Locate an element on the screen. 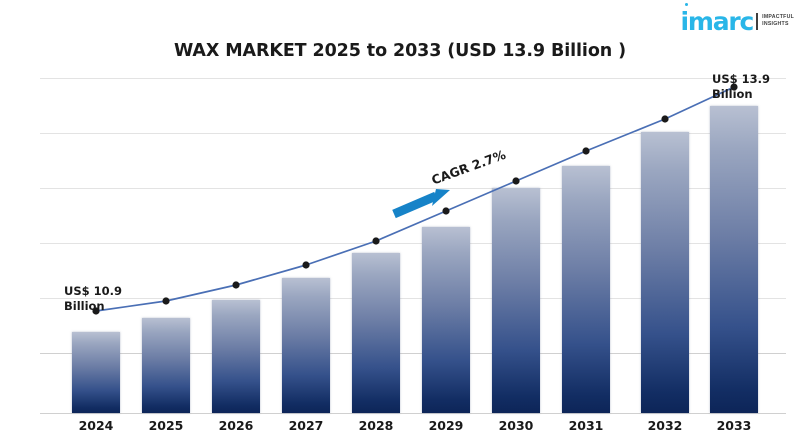  x-tick-2027: 2027 is located at coordinates (306, 425).